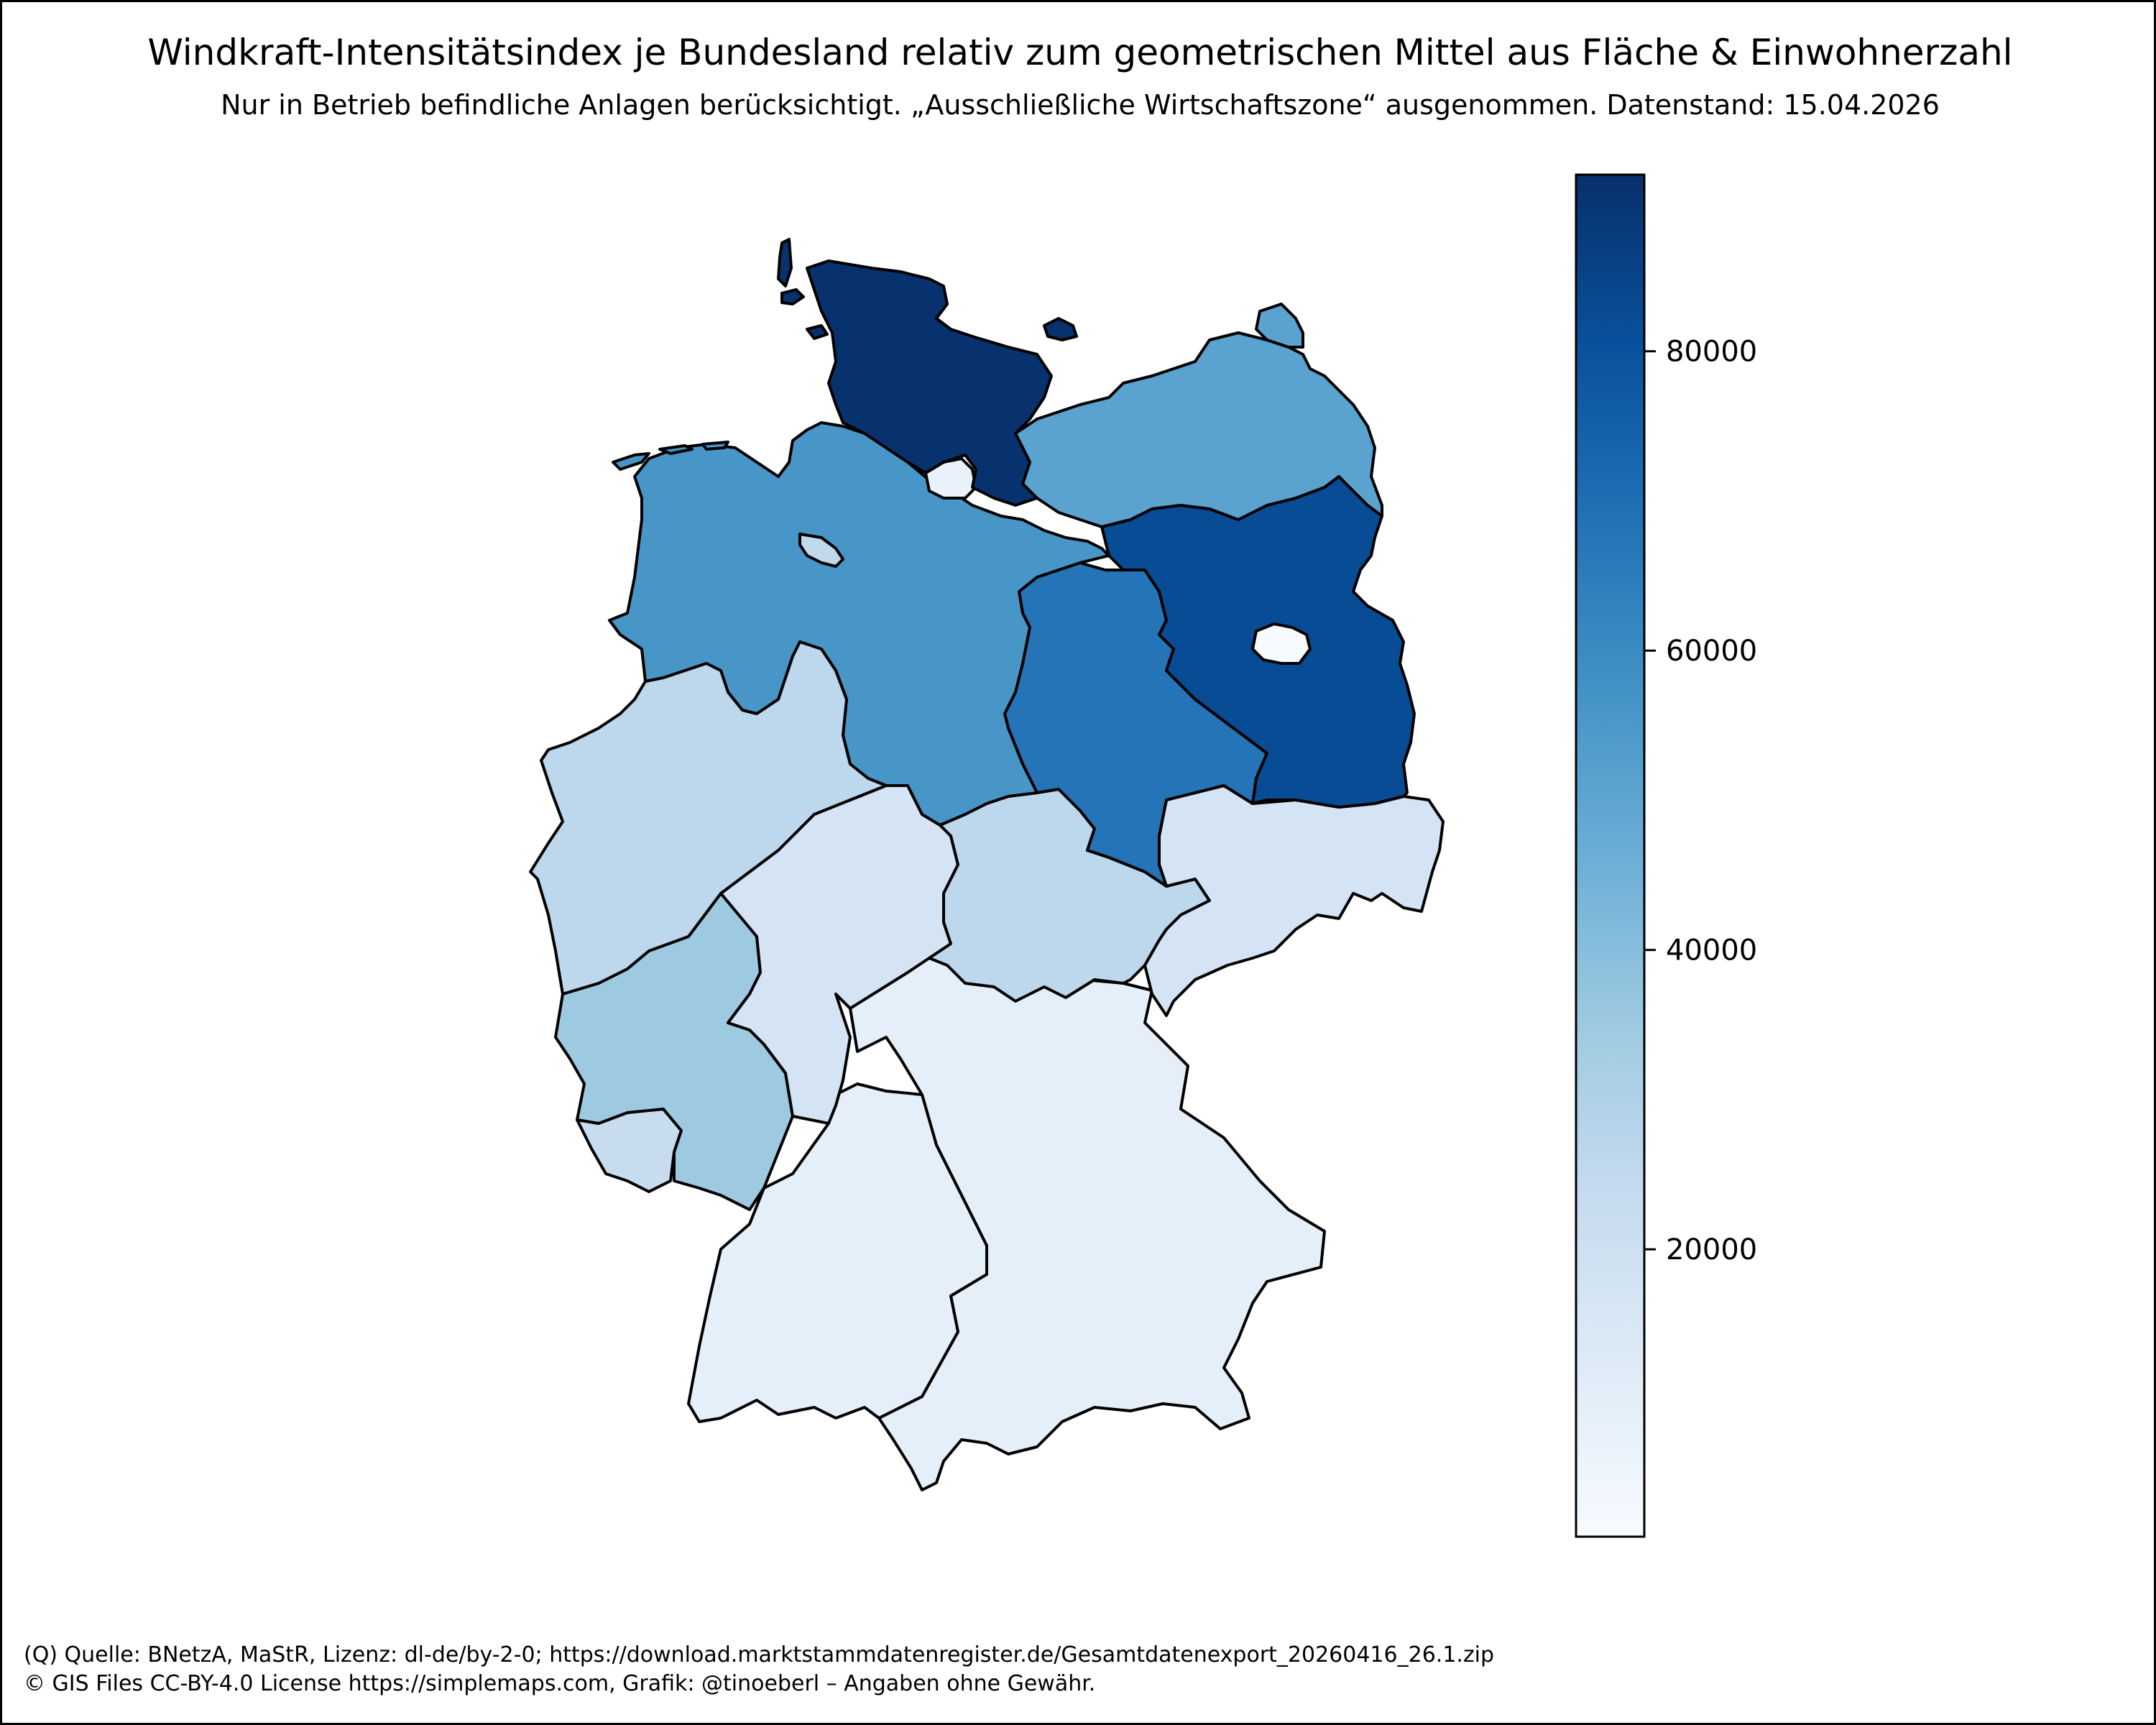 This screenshot has width=2156, height=1725. What do you see at coordinates (708, 817) in the screenshot?
I see `region-nordrhein-westfalen` at bounding box center [708, 817].